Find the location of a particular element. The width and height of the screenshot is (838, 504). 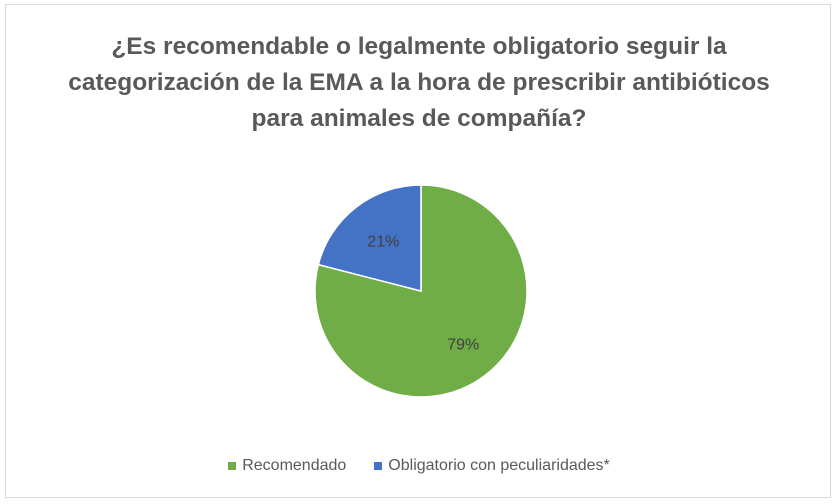

pie-slice-obligatorio is located at coordinates (369, 238).